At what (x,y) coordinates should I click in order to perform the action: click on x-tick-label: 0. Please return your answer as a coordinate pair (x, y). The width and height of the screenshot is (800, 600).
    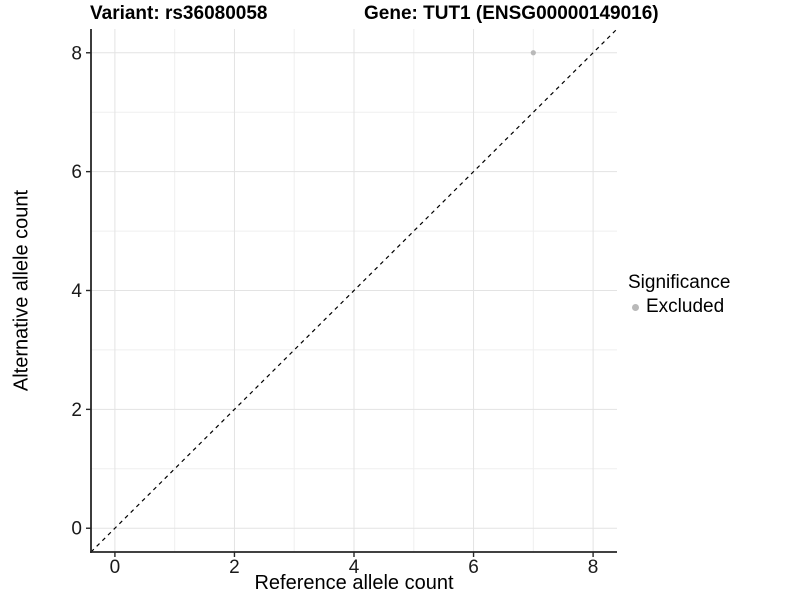
    Looking at the image, I should click on (115, 567).